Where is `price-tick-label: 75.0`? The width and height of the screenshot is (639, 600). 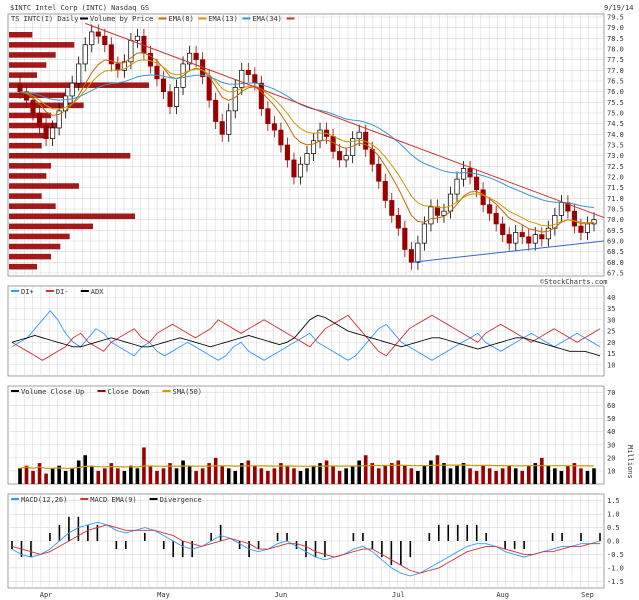 price-tick-label: 75.0 is located at coordinates (615, 114).